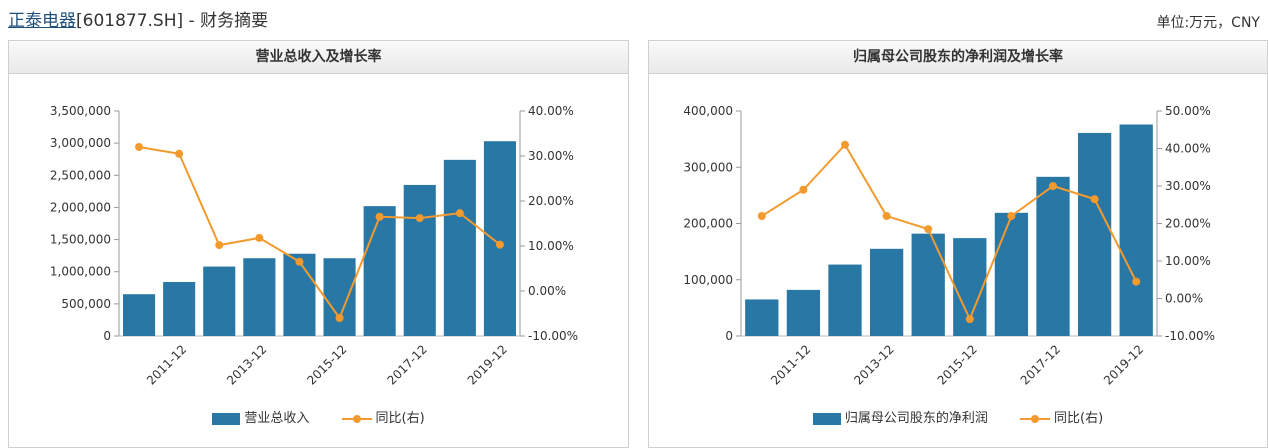 This screenshot has height=448, width=1268. I want to click on left-axis-tick-label: 200,000, so click(708, 224).